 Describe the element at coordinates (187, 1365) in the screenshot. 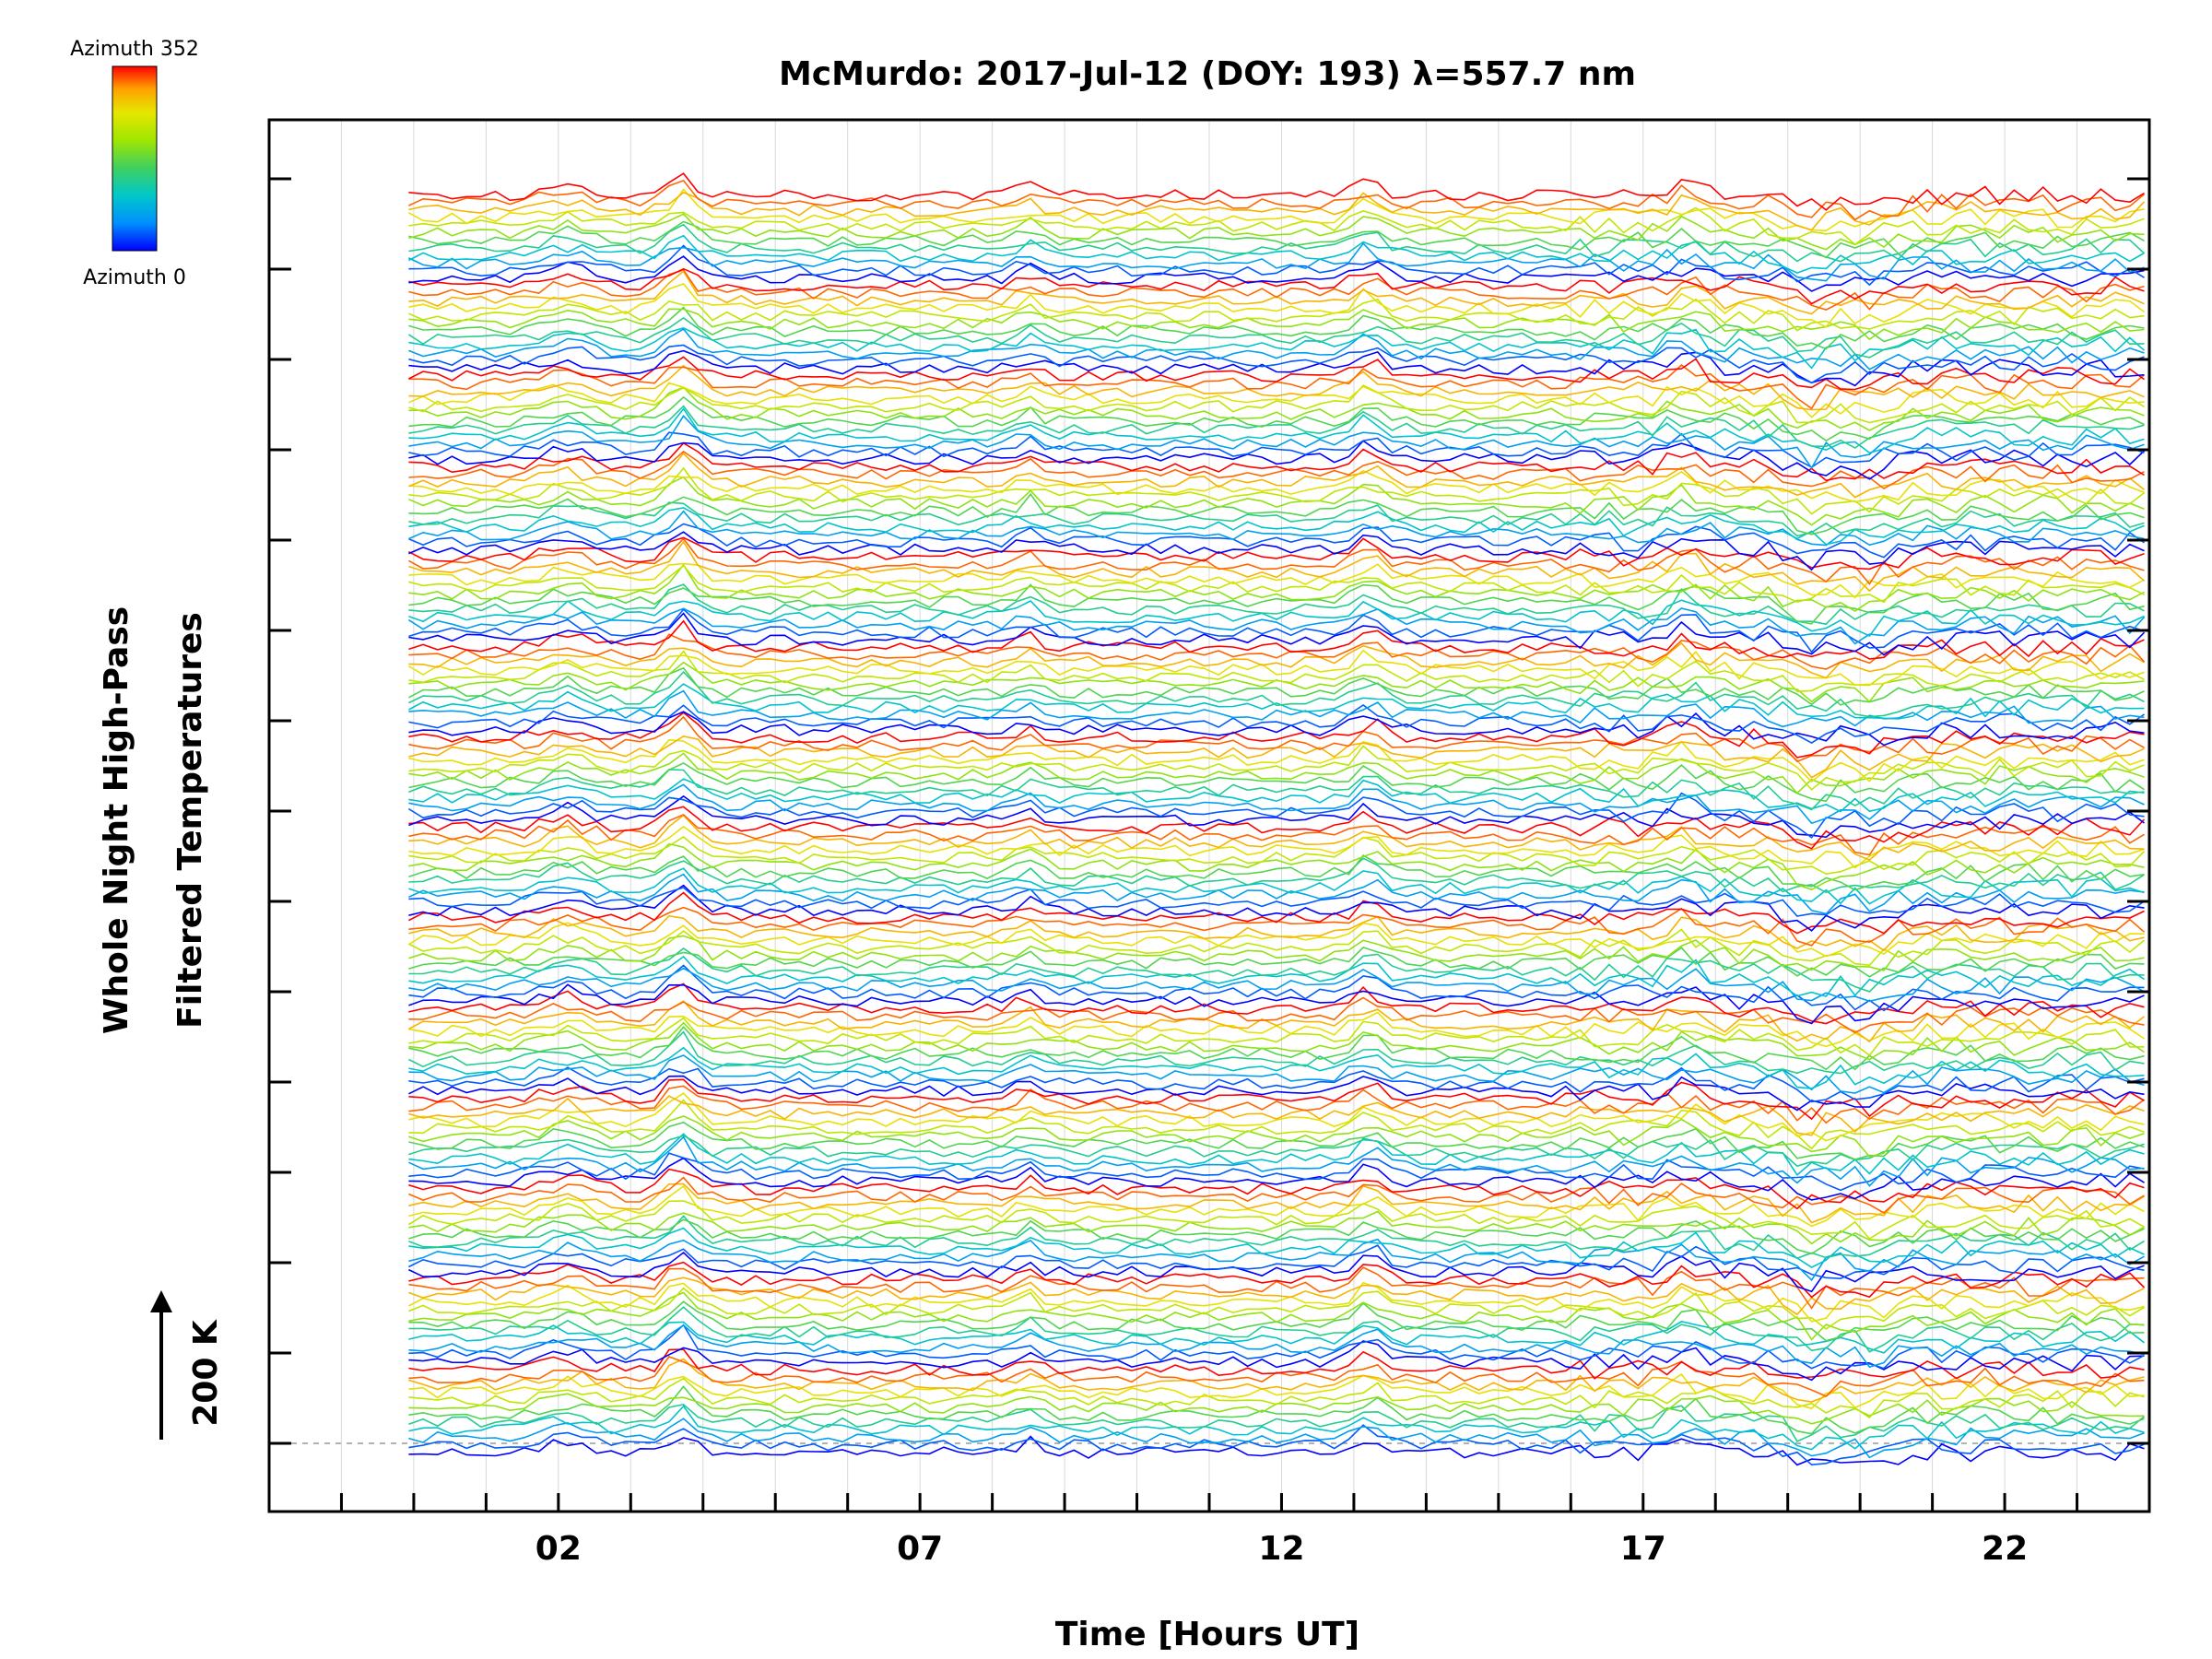

I see `scale-indicator: 200 K` at that location.